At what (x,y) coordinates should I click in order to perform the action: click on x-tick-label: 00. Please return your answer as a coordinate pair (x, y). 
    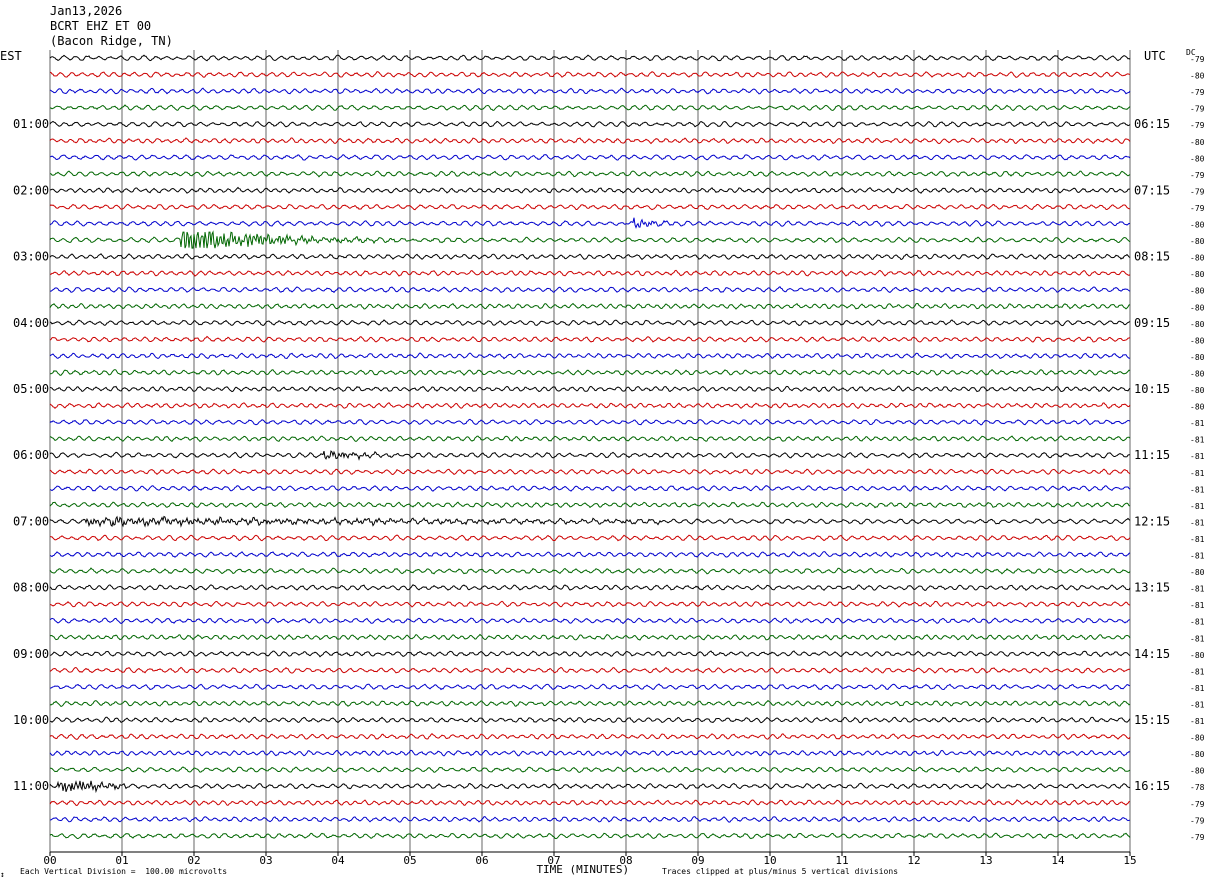
    Looking at the image, I should click on (49, 860).